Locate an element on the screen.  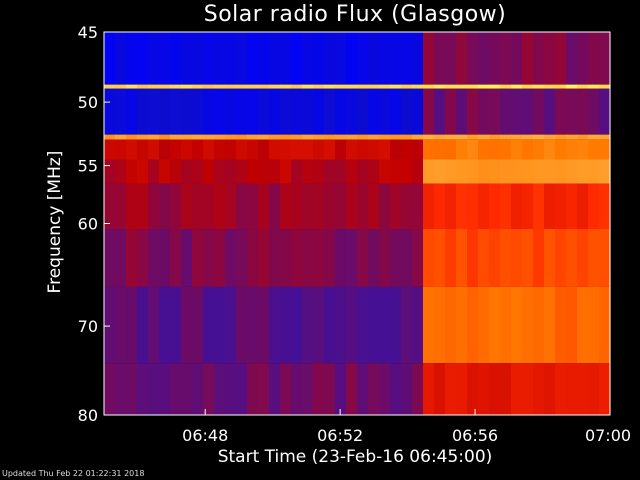
y-tick-label: 55 is located at coordinates (88, 166).